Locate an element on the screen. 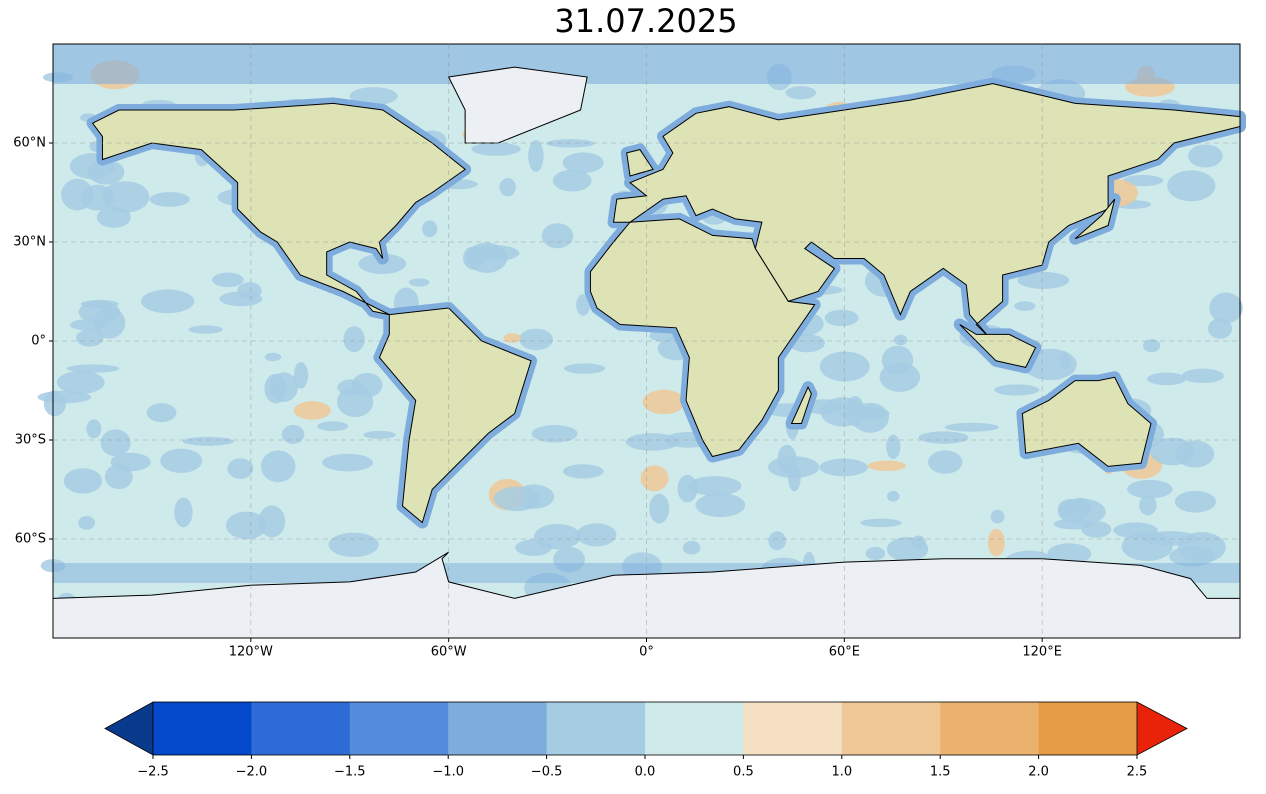 This screenshot has width=1266, height=794. x-tick-label: 60°W is located at coordinates (449, 652).